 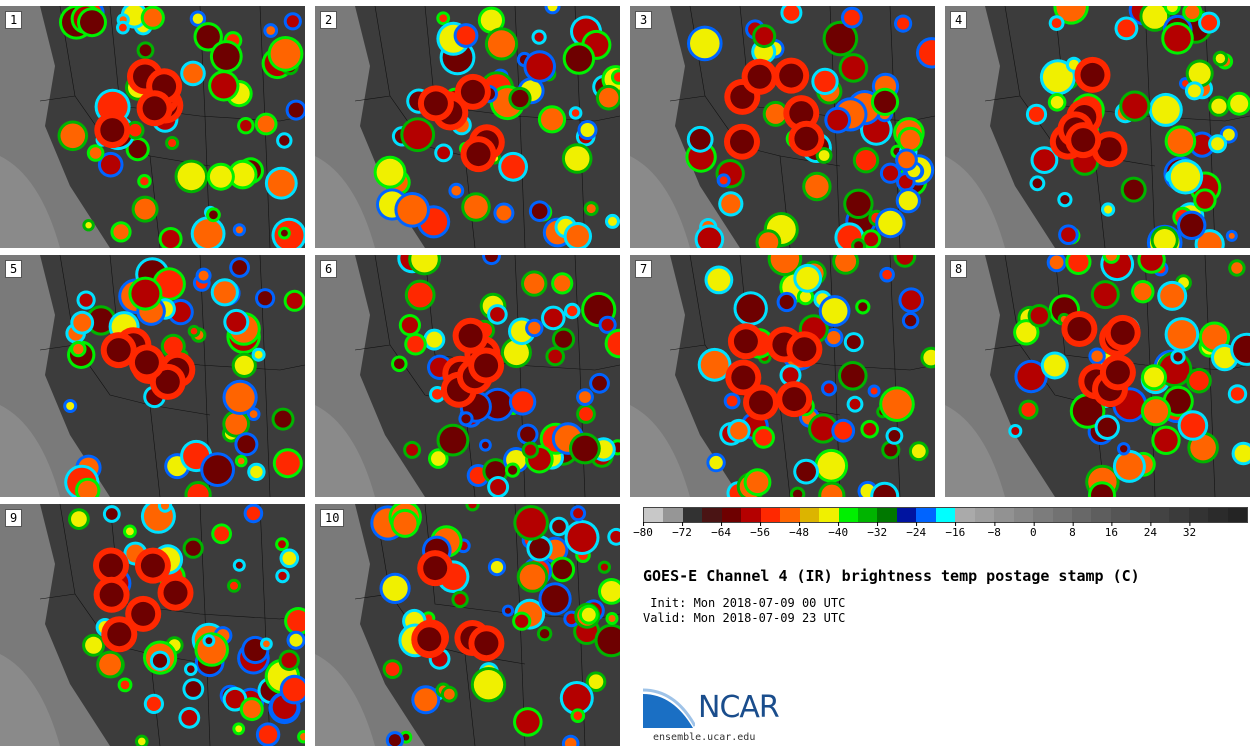 What do you see at coordinates (994, 530) in the screenshot?
I see `colorbar-tick-label: −8` at bounding box center [994, 530].